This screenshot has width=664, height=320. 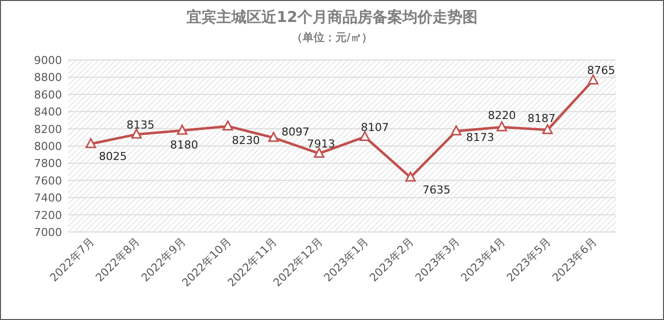 What do you see at coordinates (374, 127) in the screenshot?
I see `data-label: 8107` at bounding box center [374, 127].